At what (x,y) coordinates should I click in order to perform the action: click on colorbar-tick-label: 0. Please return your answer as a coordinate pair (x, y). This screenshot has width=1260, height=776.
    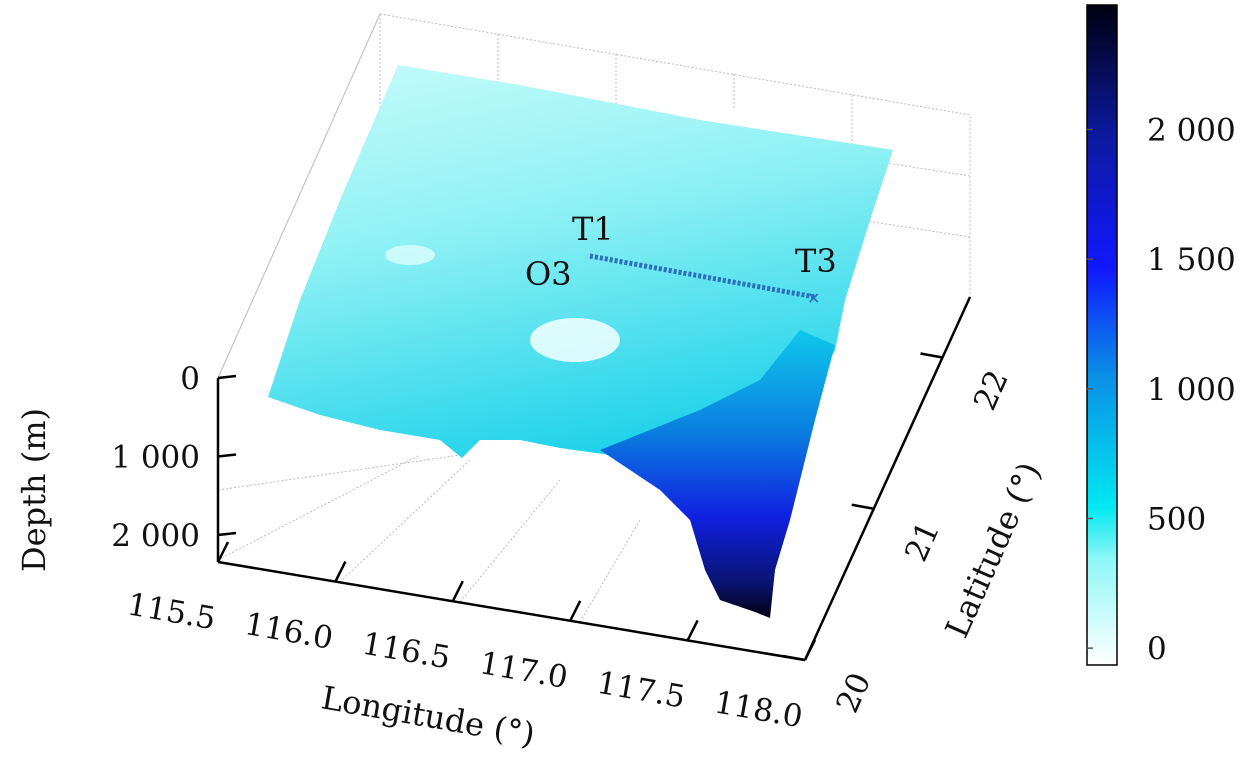
    Looking at the image, I should click on (1157, 649).